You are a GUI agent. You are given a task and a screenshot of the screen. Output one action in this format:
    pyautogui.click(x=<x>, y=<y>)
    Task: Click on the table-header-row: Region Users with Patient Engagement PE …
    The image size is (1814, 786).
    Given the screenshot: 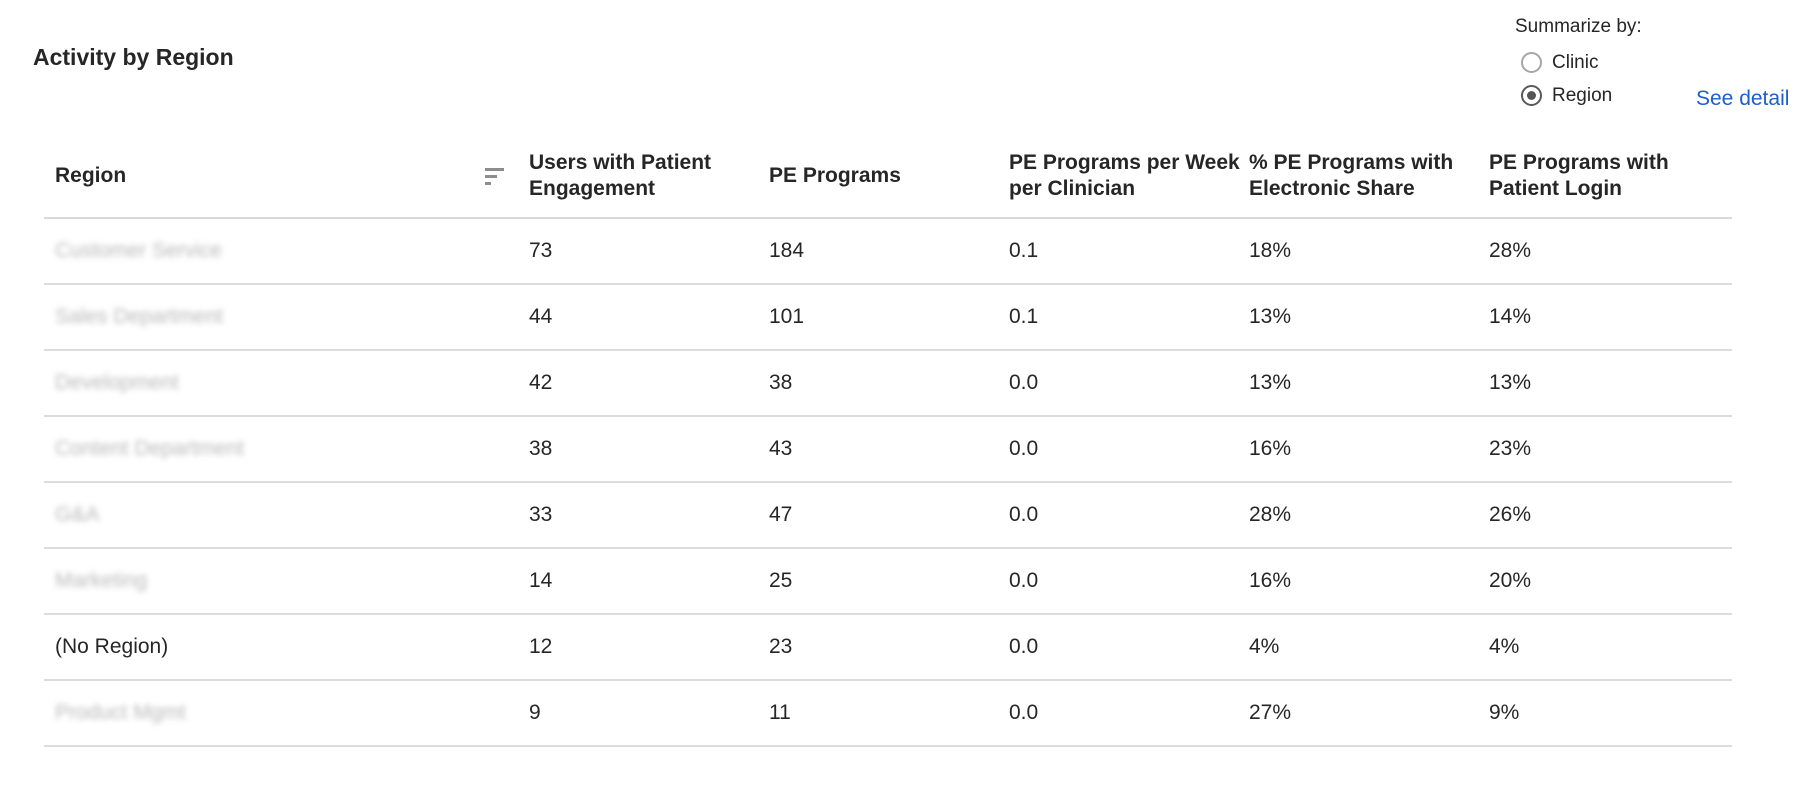 What is the action you would take?
    pyautogui.click(x=888, y=182)
    